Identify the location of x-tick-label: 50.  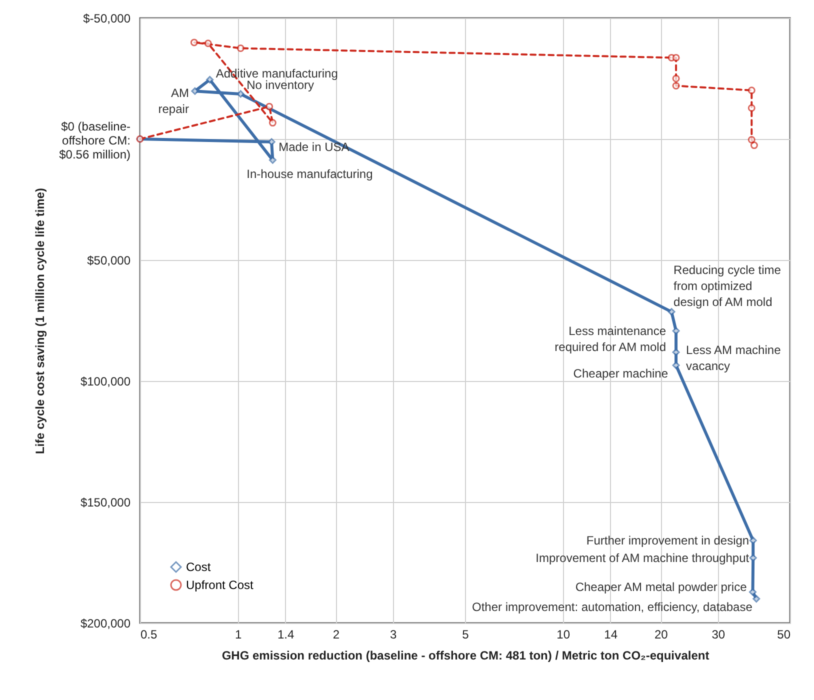
(784, 635).